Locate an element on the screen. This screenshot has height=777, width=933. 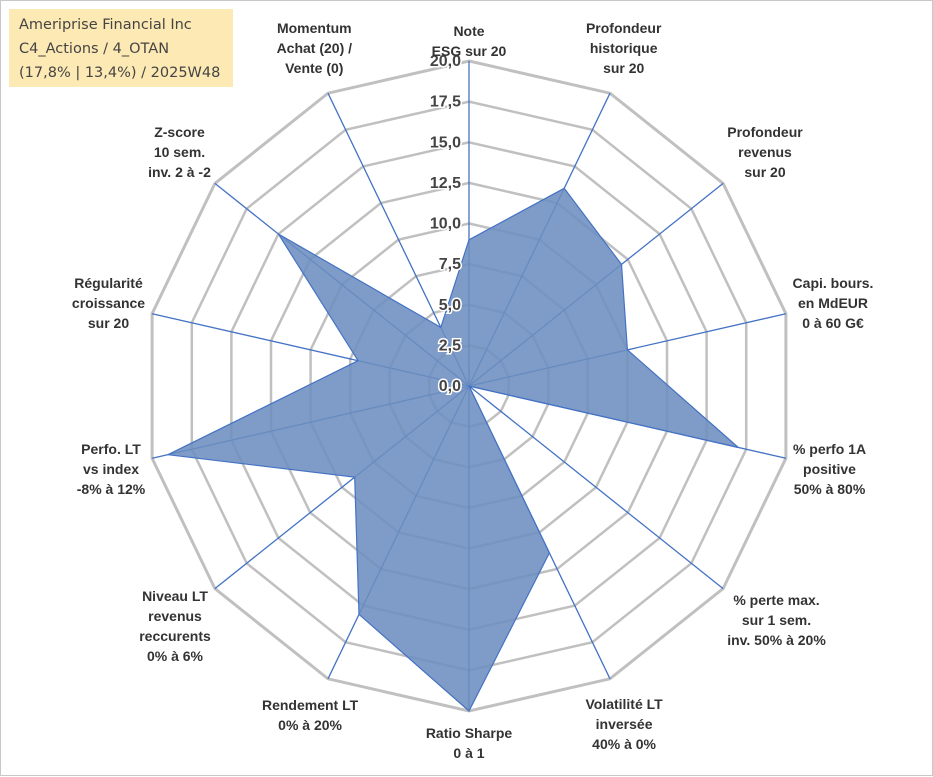
axis-label-line: % perte max. is located at coordinates (776, 600).